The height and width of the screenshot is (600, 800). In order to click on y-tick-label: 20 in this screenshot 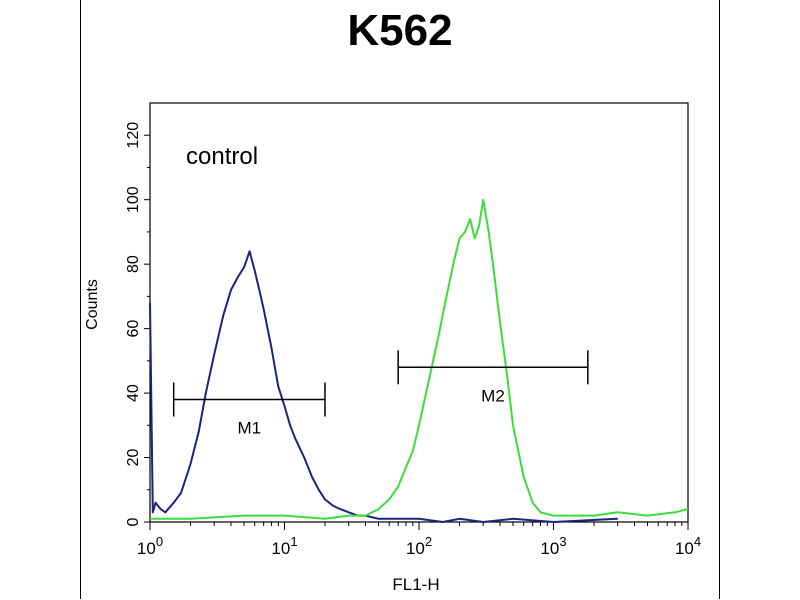, I will do `click(133, 458)`.